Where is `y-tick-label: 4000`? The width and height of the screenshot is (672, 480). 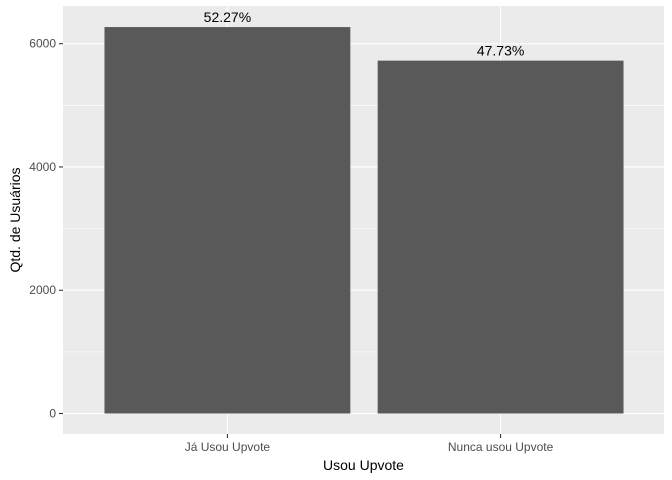
y-tick-label: 4000 is located at coordinates (42, 167).